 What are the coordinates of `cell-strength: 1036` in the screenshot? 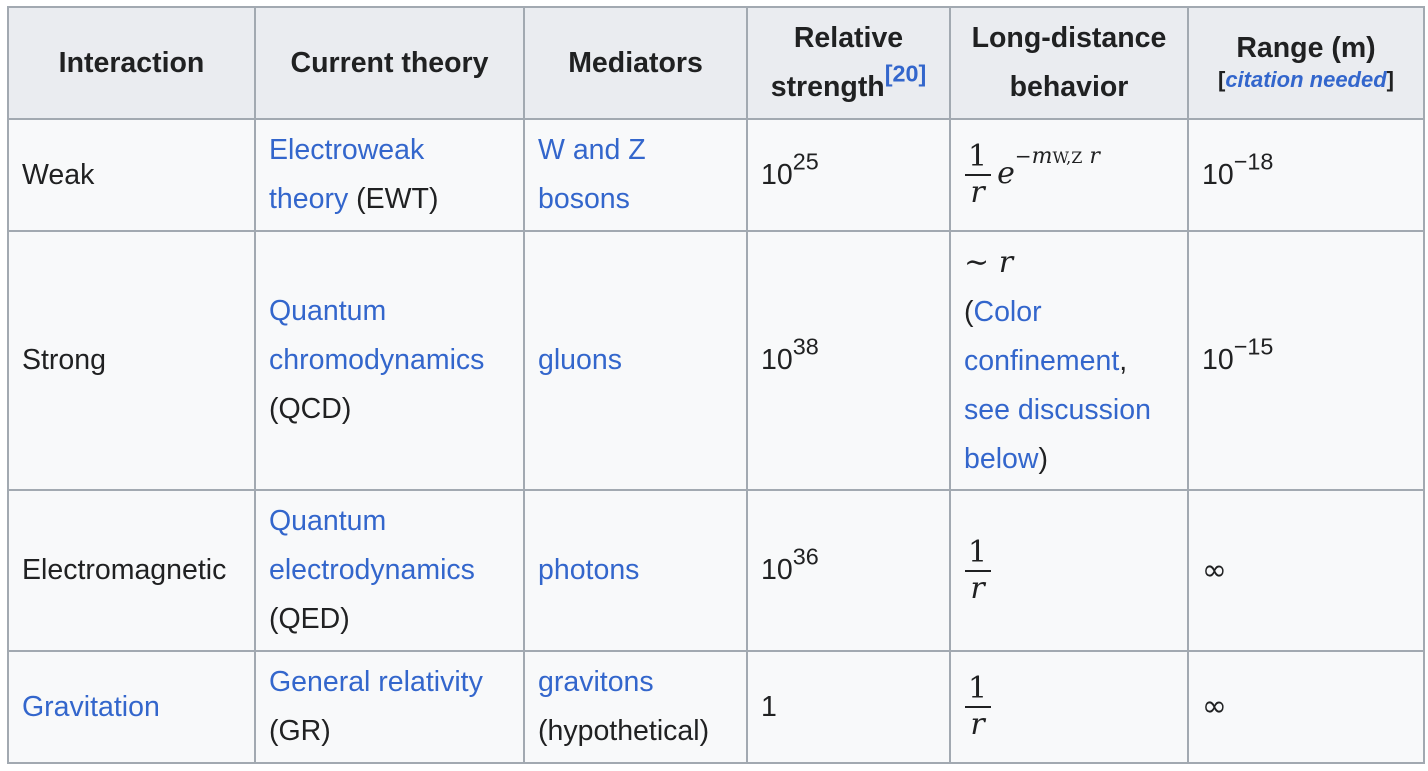 It's located at (848, 570).